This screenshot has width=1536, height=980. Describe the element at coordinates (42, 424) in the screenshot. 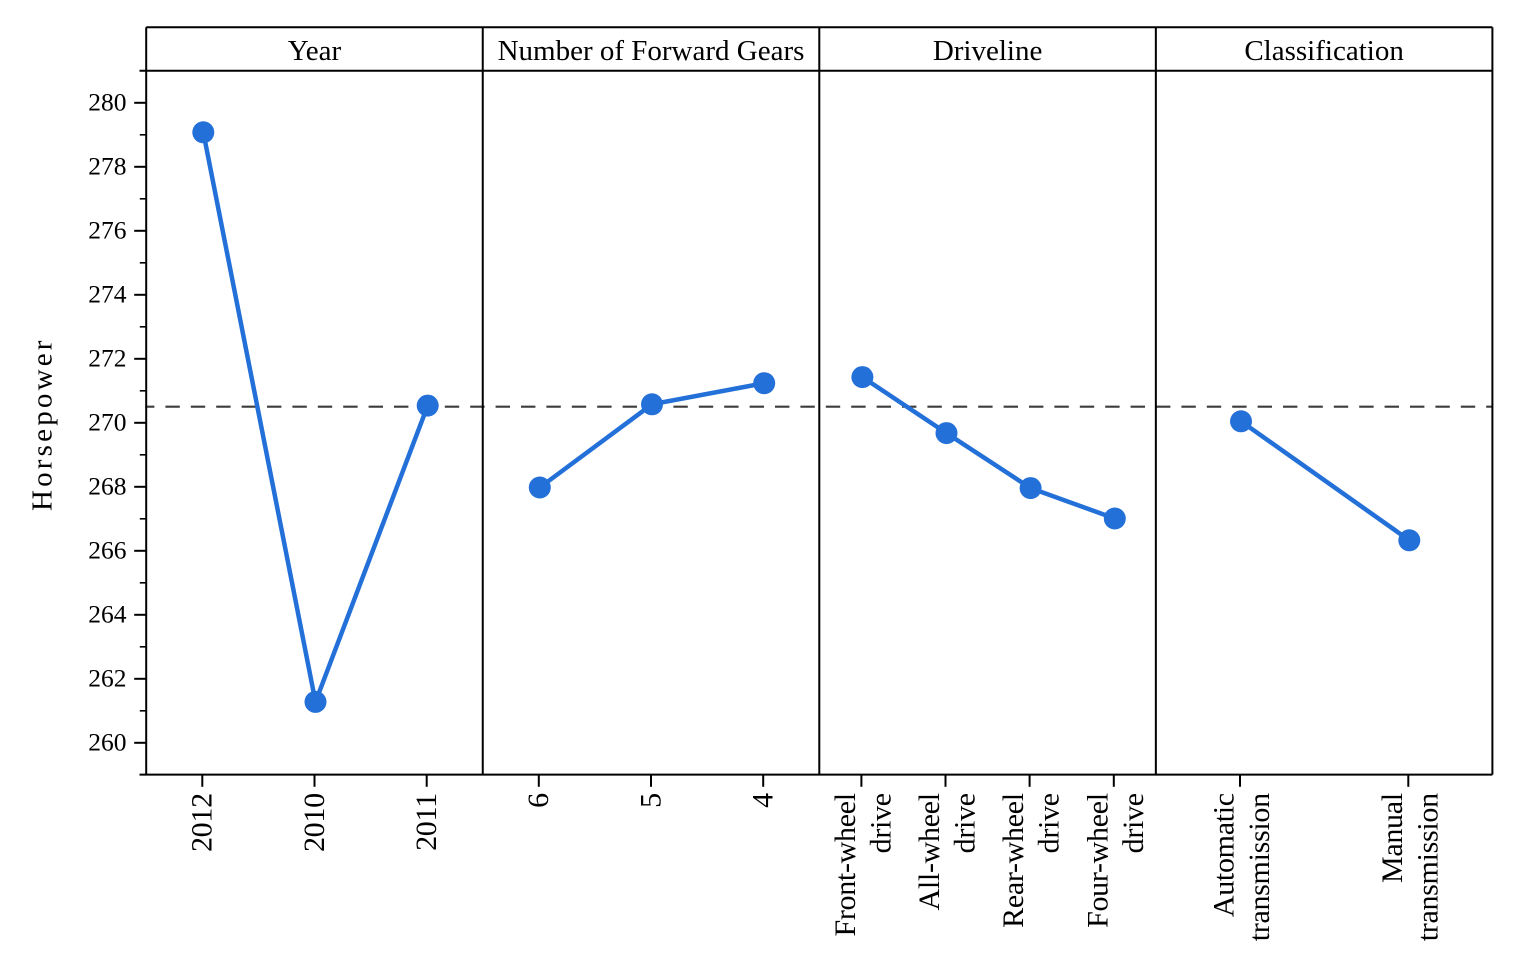

I see `svg-text: Horsepower` at that location.